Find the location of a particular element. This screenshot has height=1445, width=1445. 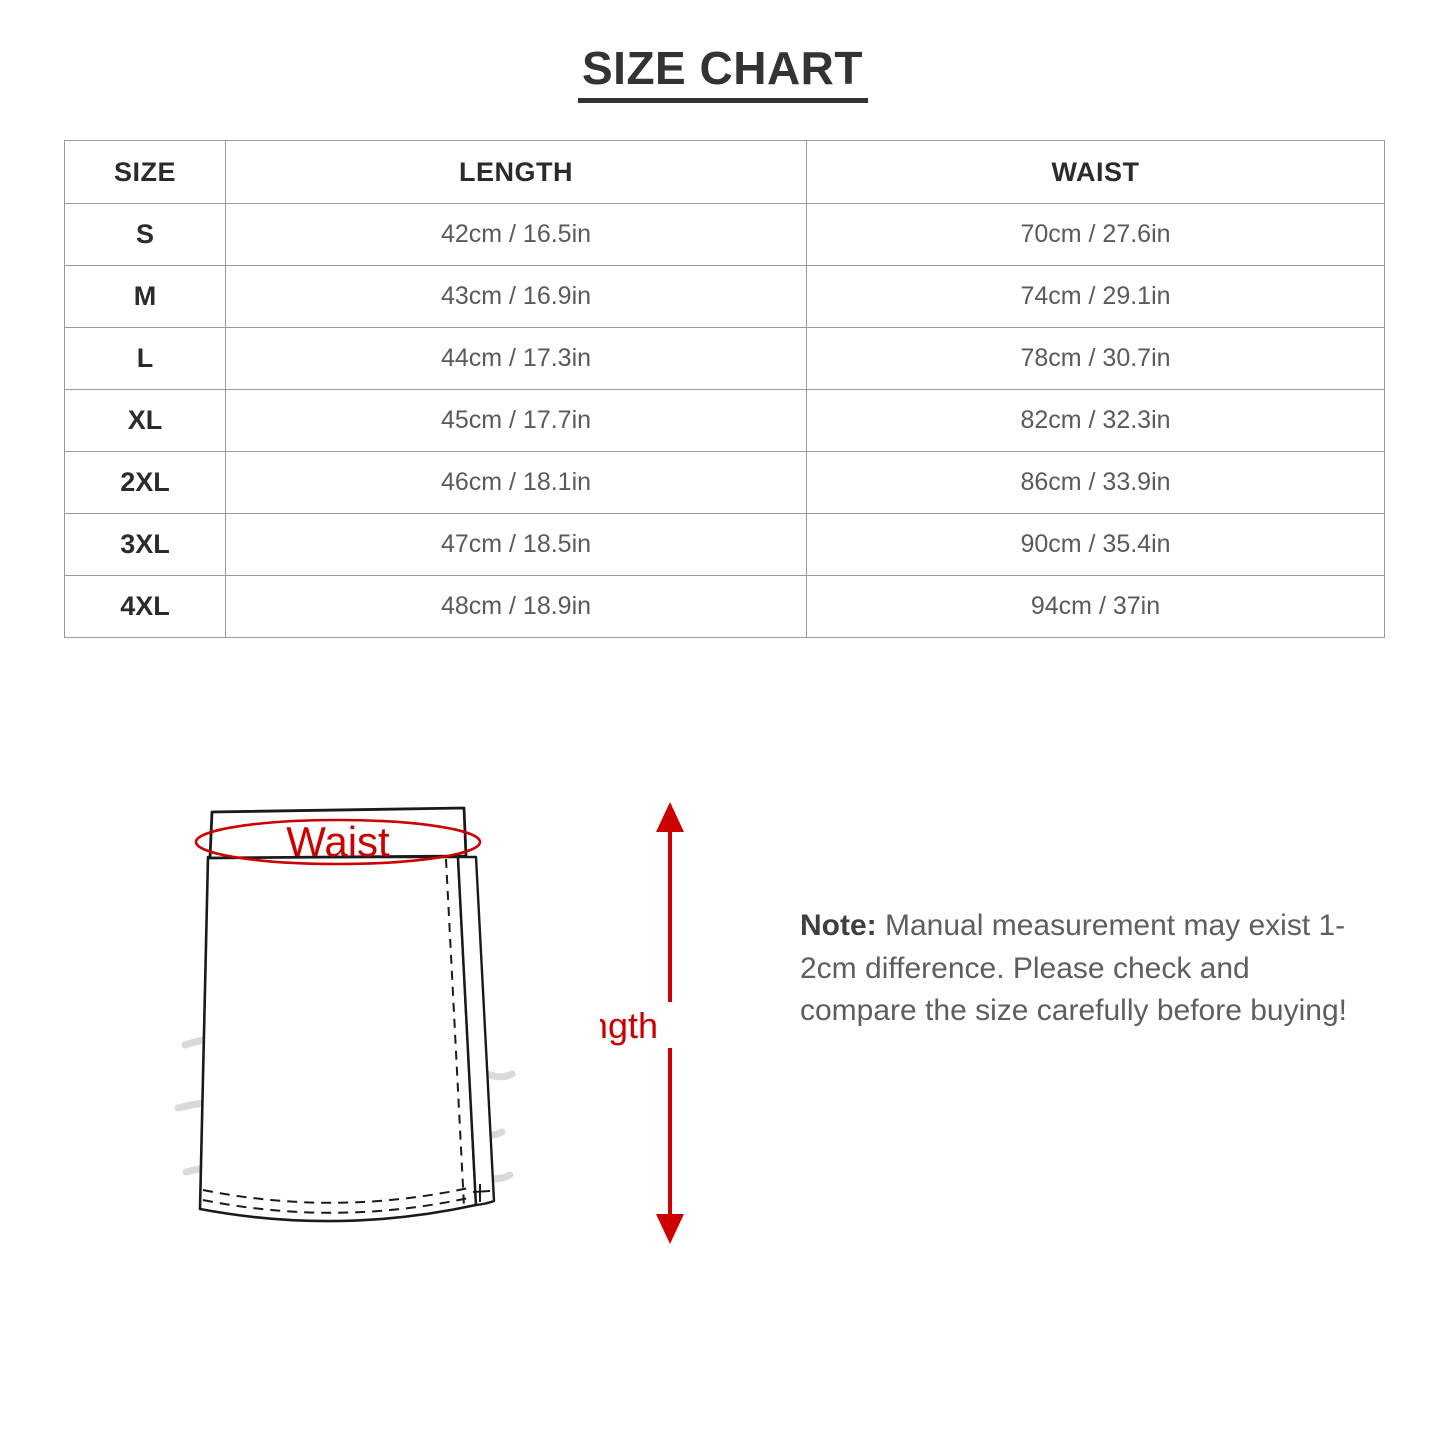

waist-label: Waist is located at coordinates (338, 841).